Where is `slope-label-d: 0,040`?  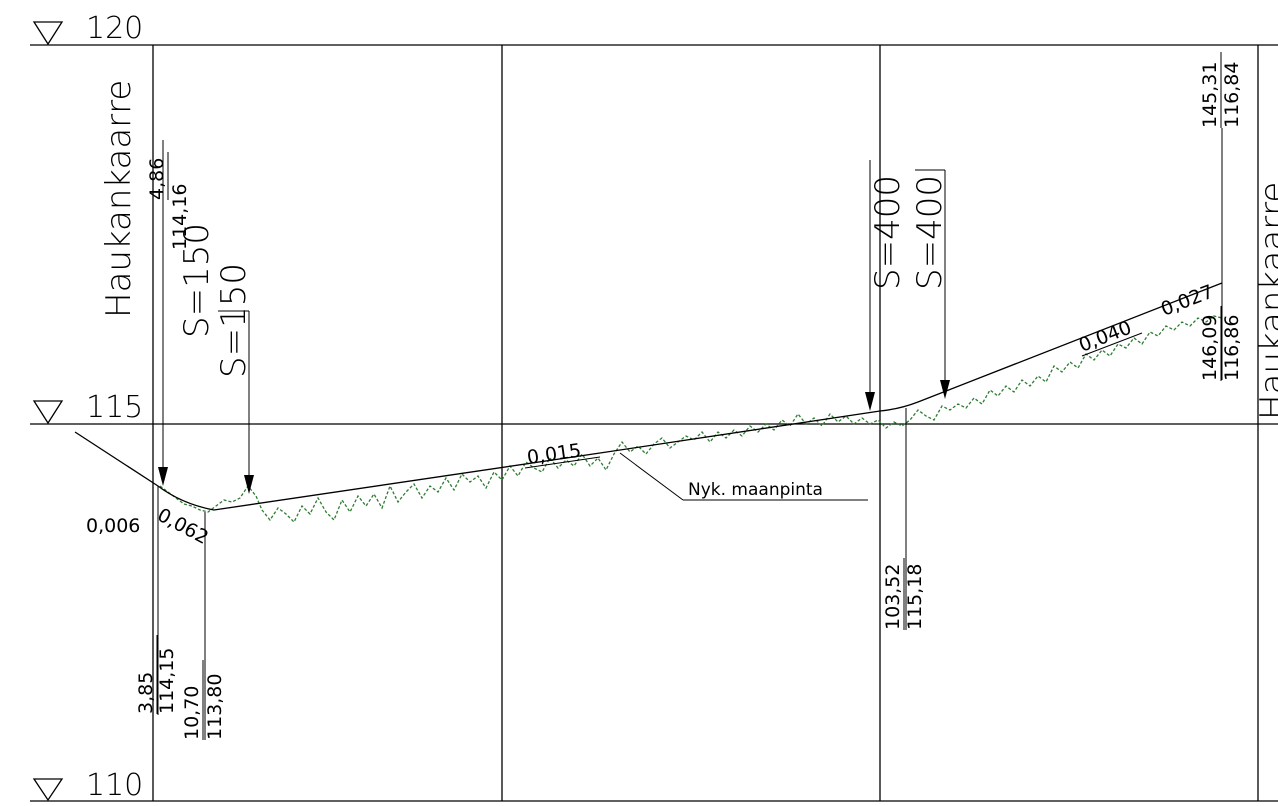
slope-label-d: 0,040 is located at coordinates (1105, 337).